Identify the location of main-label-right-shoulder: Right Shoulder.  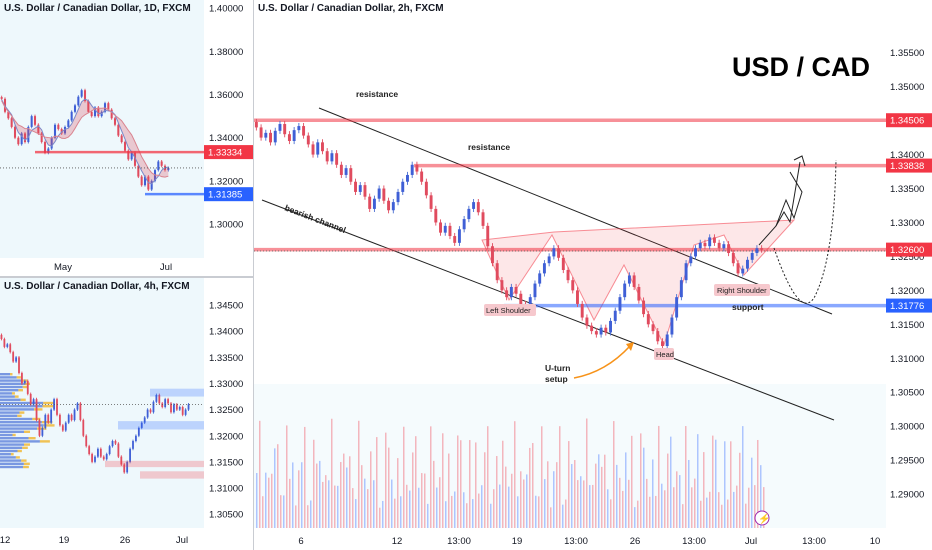
(742, 290).